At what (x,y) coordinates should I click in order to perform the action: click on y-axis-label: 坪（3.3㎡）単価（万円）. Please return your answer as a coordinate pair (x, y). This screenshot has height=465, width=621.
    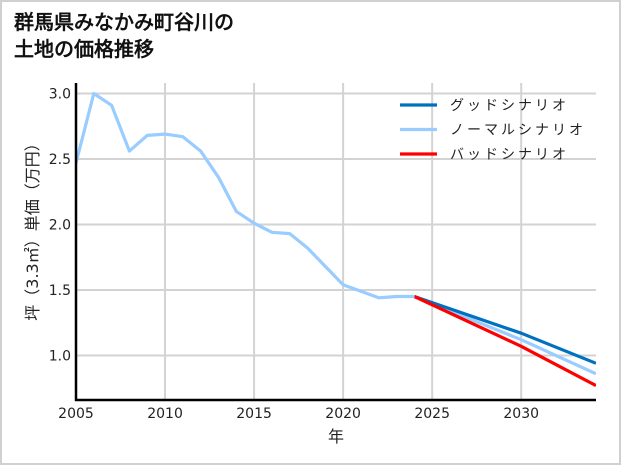
    Looking at the image, I should click on (32, 227).